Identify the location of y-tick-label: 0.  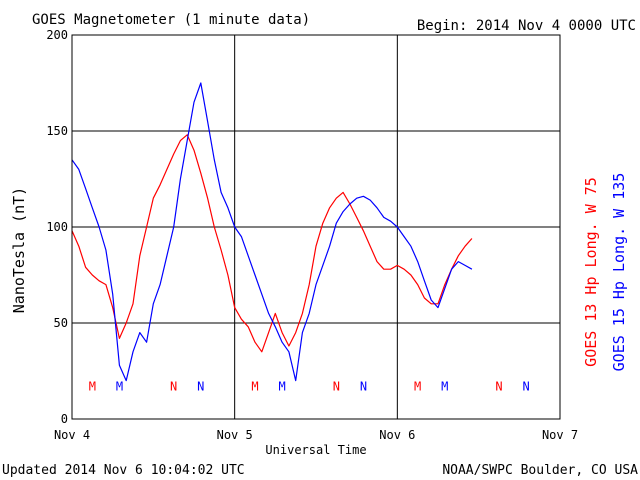
(64, 419).